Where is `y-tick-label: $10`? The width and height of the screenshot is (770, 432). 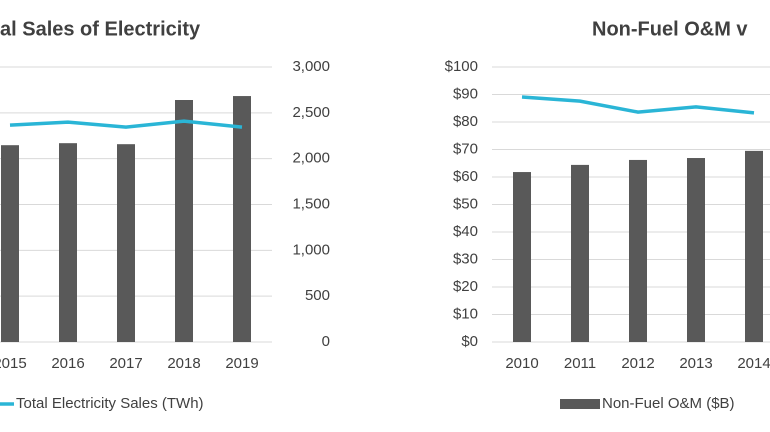 y-tick-label: $10 is located at coordinates (465, 313).